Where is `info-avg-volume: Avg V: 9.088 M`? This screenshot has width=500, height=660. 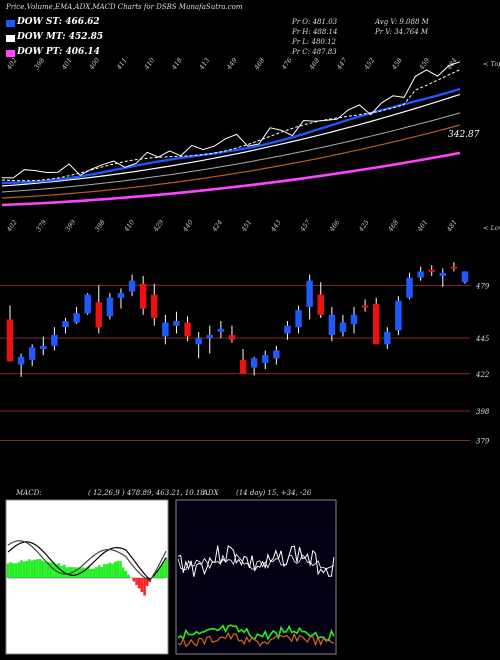
info-avg-volume: Avg V: 9.088 M is located at coordinates (402, 22).